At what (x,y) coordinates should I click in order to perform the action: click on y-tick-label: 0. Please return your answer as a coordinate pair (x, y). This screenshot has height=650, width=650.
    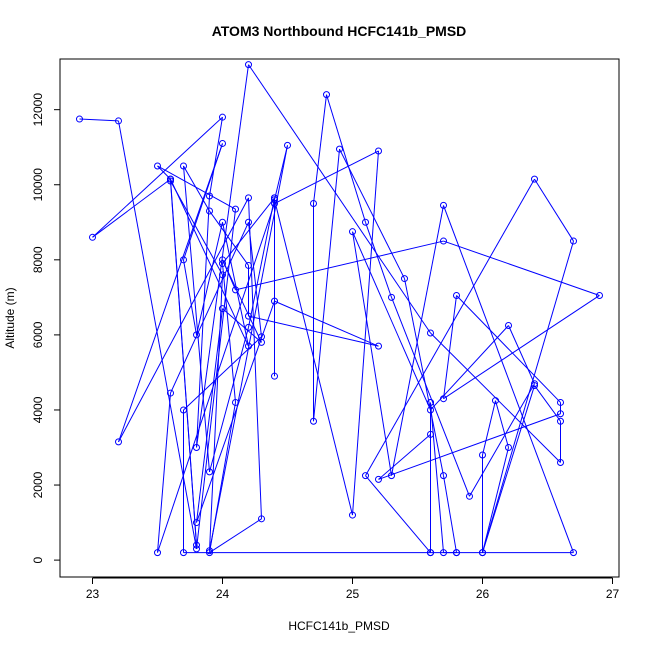
    Looking at the image, I should click on (38, 559).